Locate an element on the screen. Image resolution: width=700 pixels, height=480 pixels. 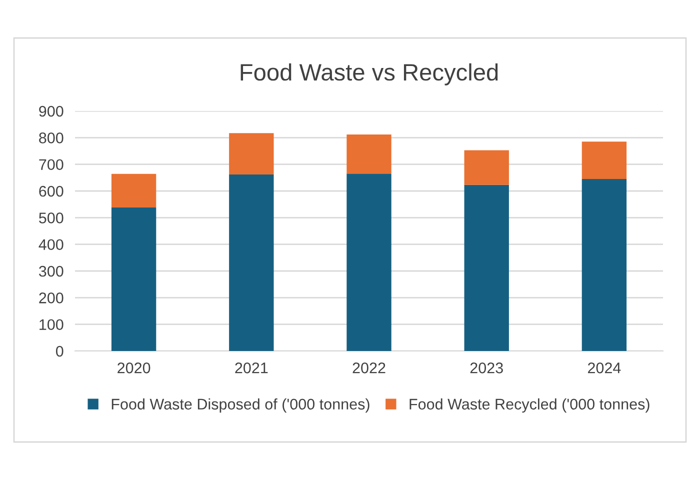
y-tick-label: 900 is located at coordinates (51, 111).